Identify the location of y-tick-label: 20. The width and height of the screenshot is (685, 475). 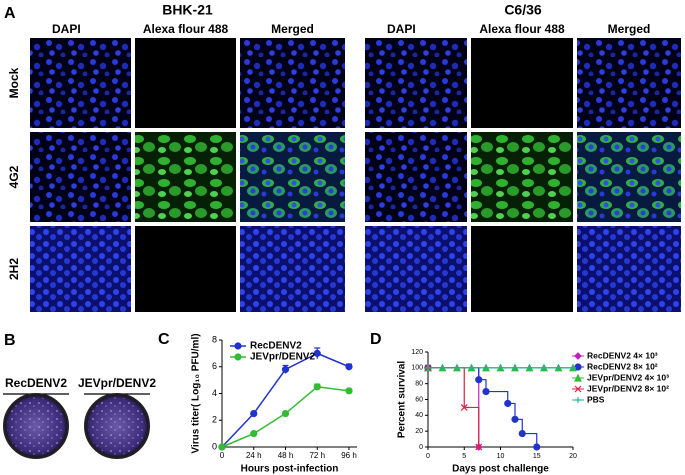
(419, 431).